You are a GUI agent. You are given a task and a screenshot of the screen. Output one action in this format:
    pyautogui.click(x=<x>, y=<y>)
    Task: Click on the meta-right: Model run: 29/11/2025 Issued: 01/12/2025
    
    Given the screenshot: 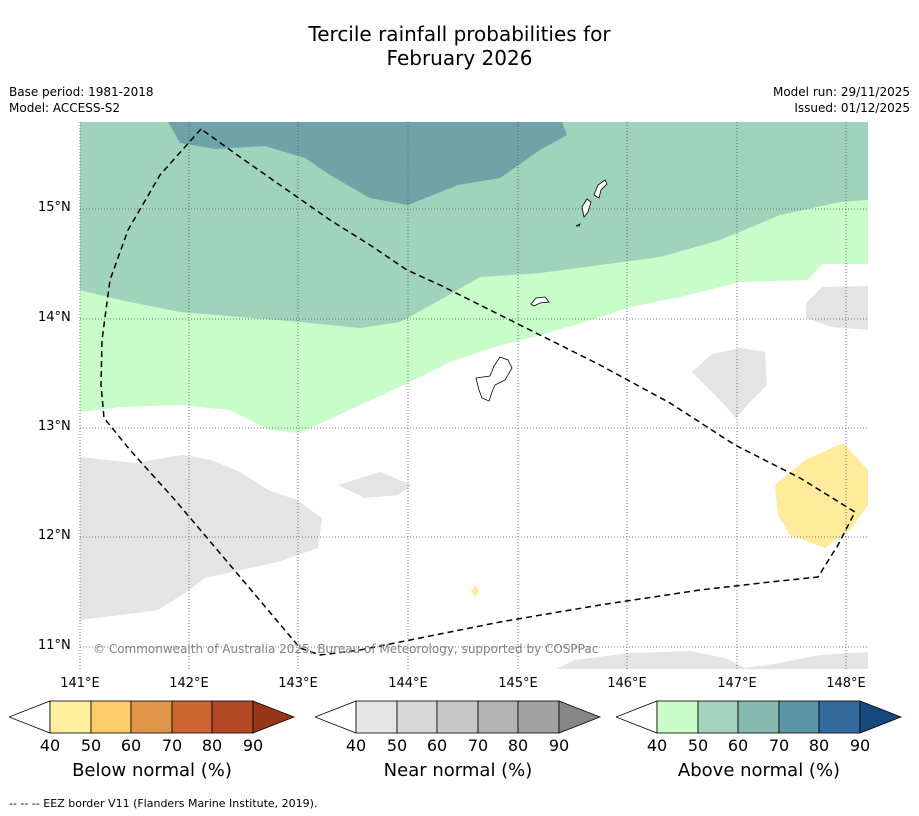 What is the action you would take?
    pyautogui.click(x=841, y=100)
    